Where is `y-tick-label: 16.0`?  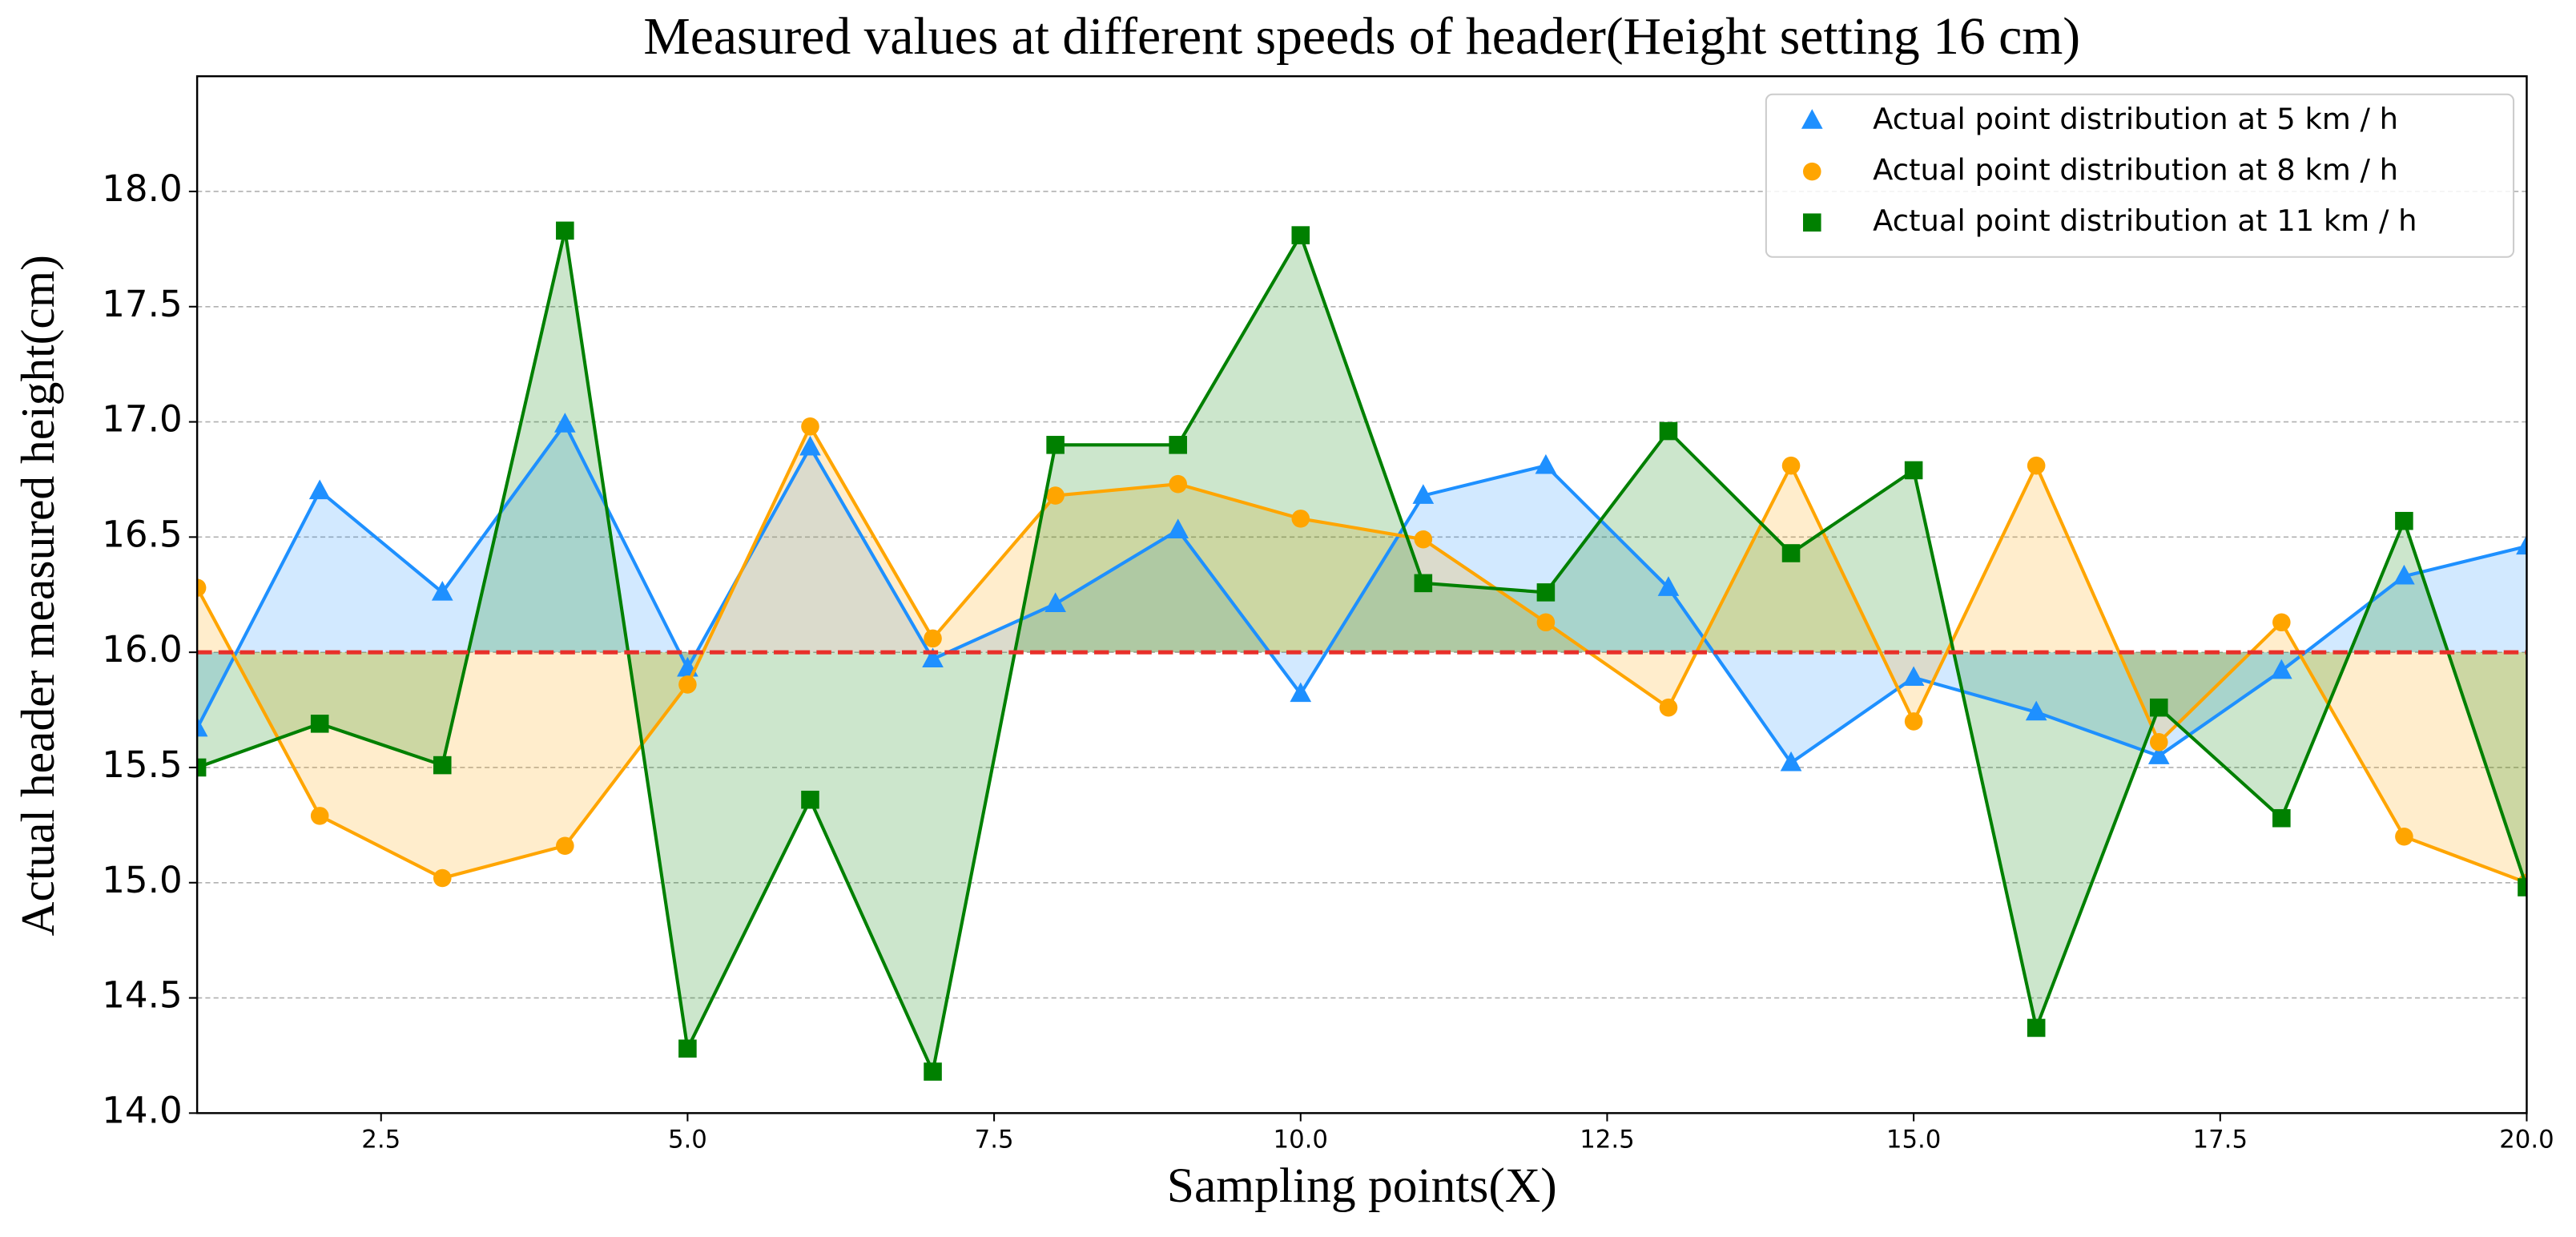
y-tick-label: 16.0 is located at coordinates (142, 649).